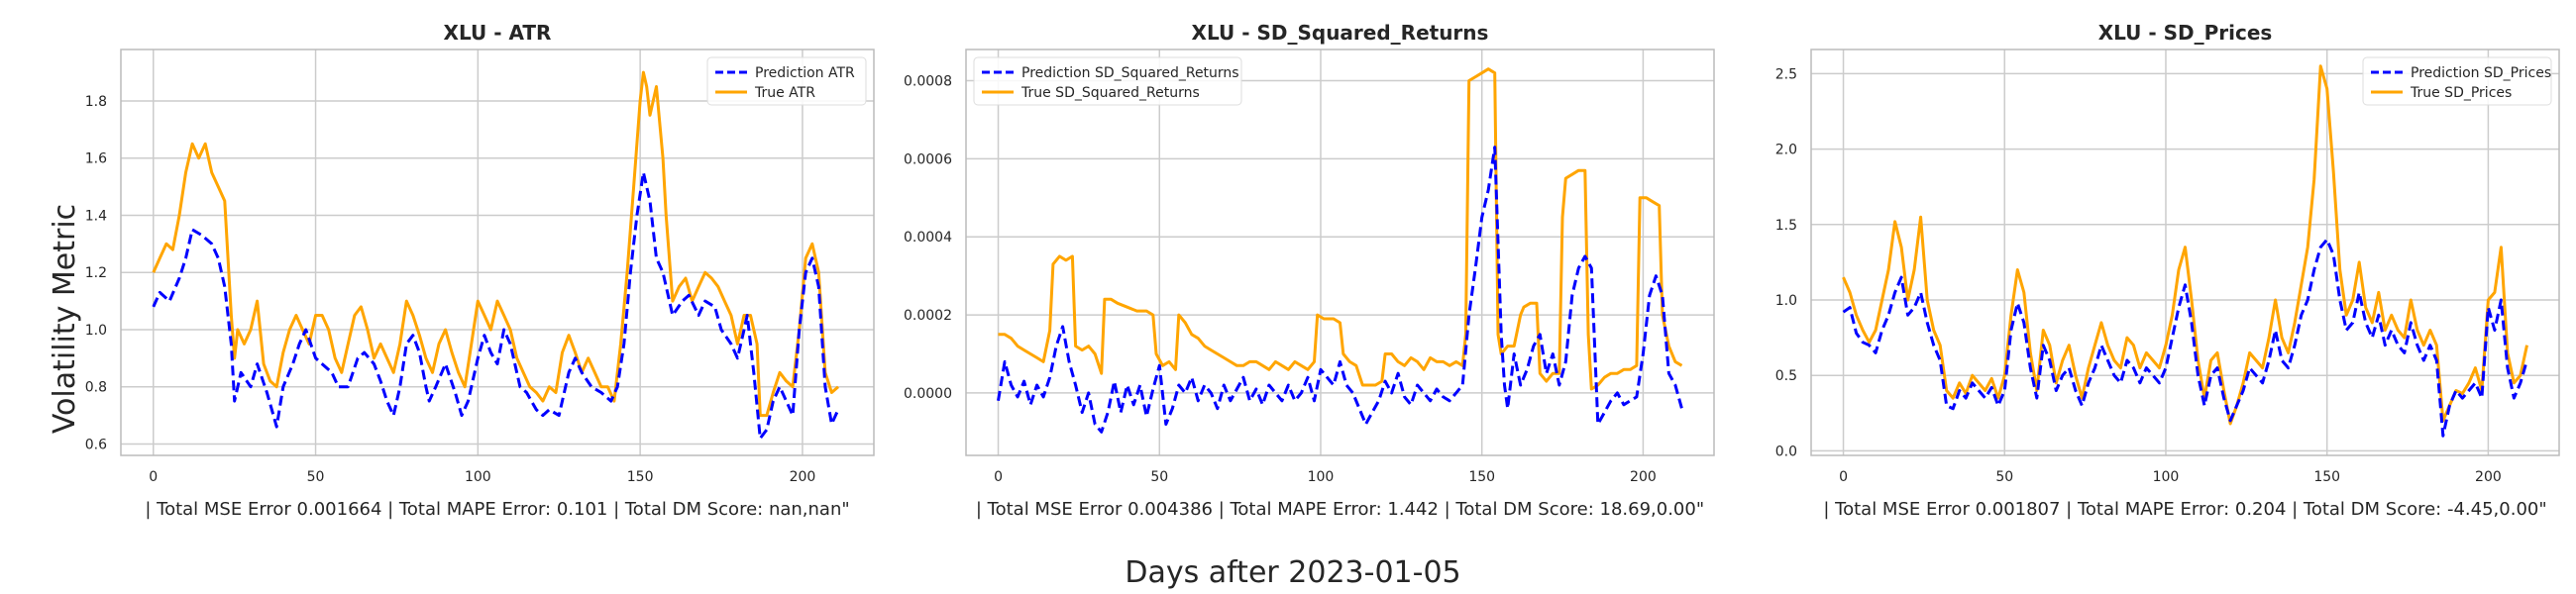  I want to click on legend: Prediction ATR True ATR, so click(786, 81).